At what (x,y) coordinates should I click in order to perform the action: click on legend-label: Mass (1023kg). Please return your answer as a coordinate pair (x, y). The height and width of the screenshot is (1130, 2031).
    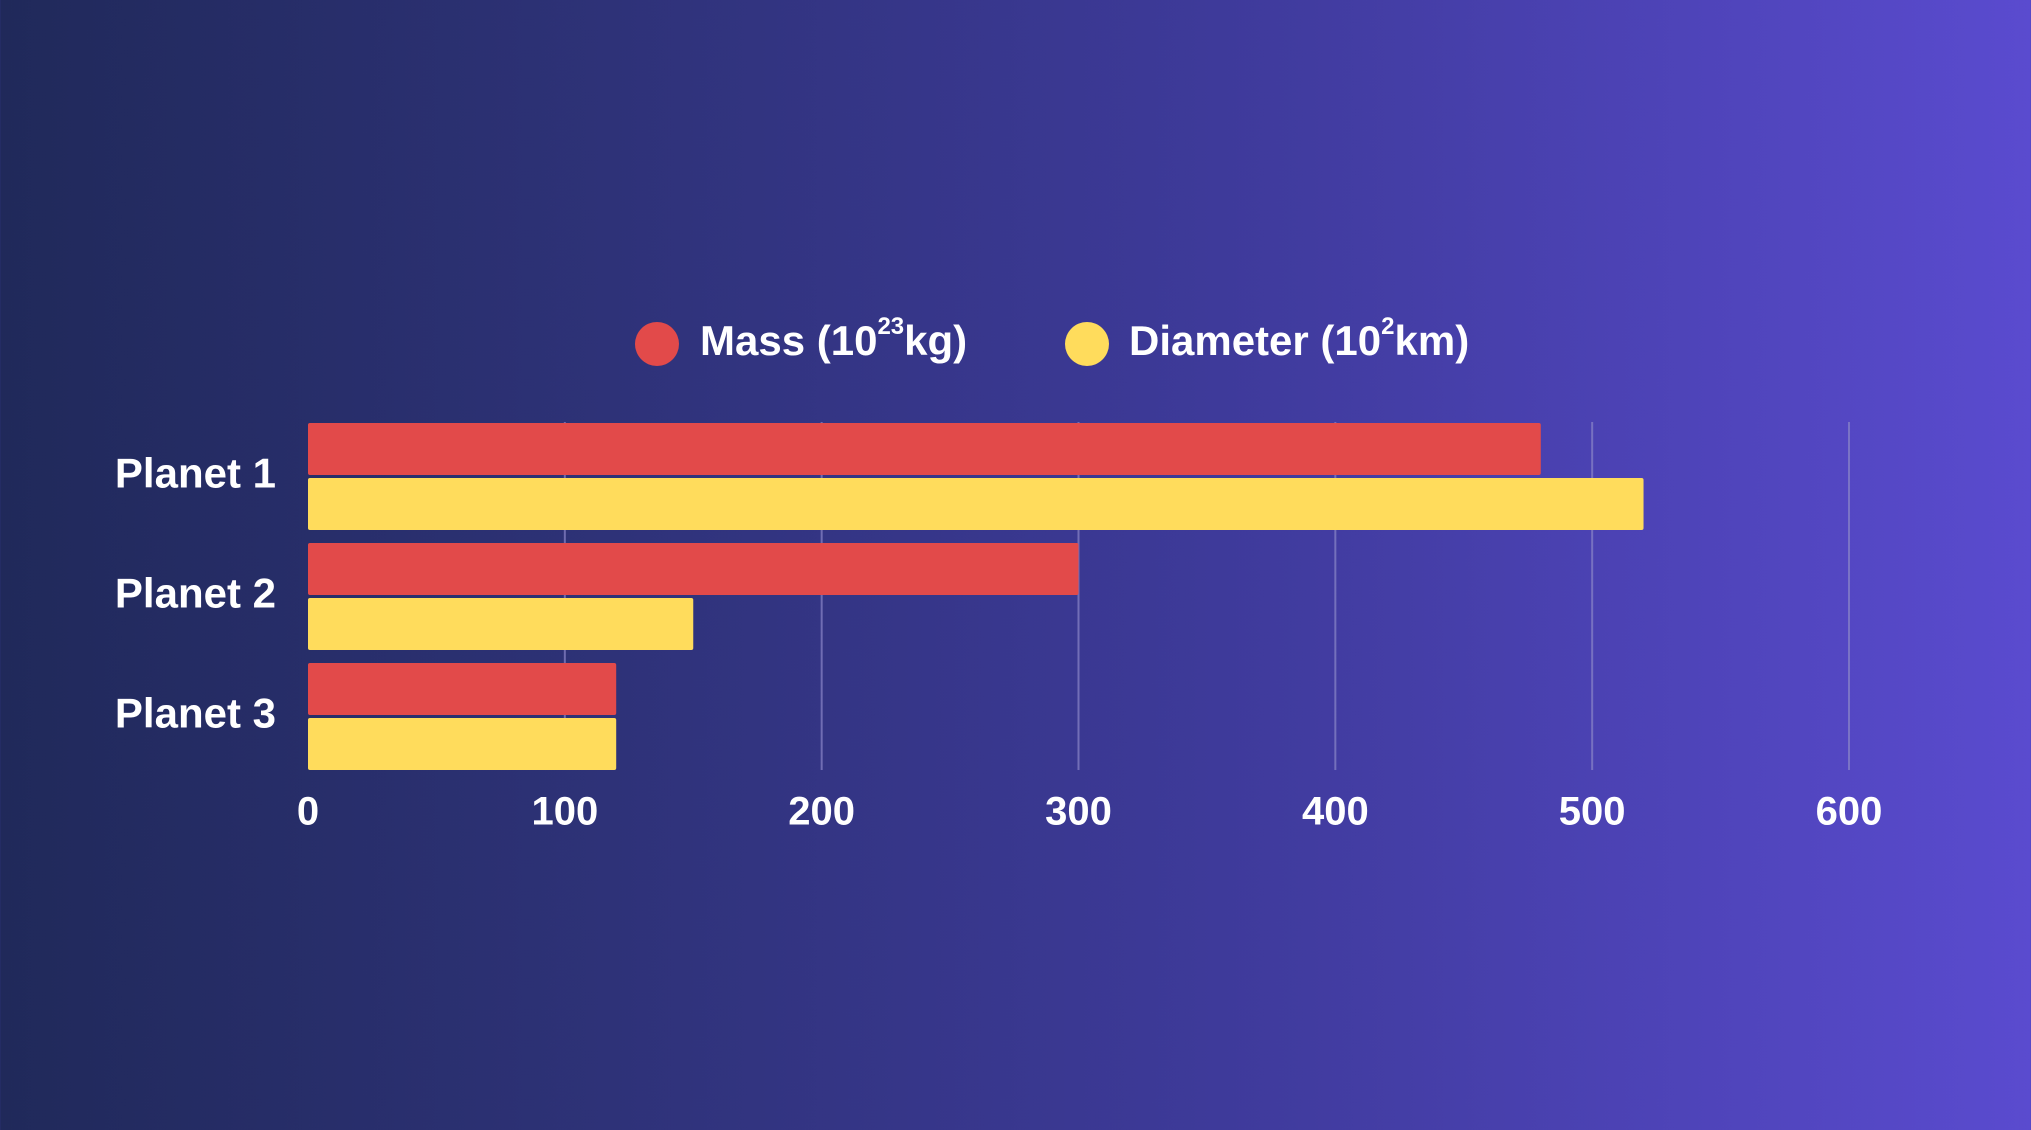
    Looking at the image, I should click on (833, 338).